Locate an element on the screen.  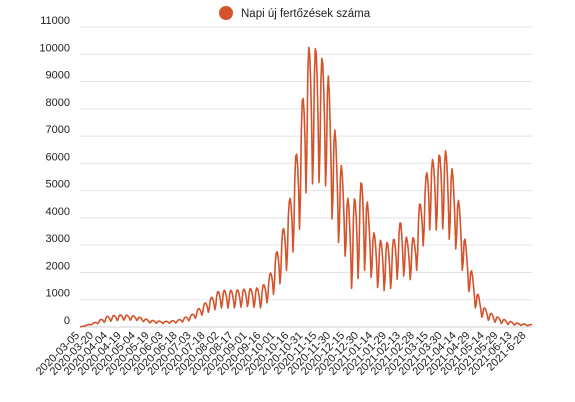
y-tick-label: 11000 is located at coordinates (55, 21).